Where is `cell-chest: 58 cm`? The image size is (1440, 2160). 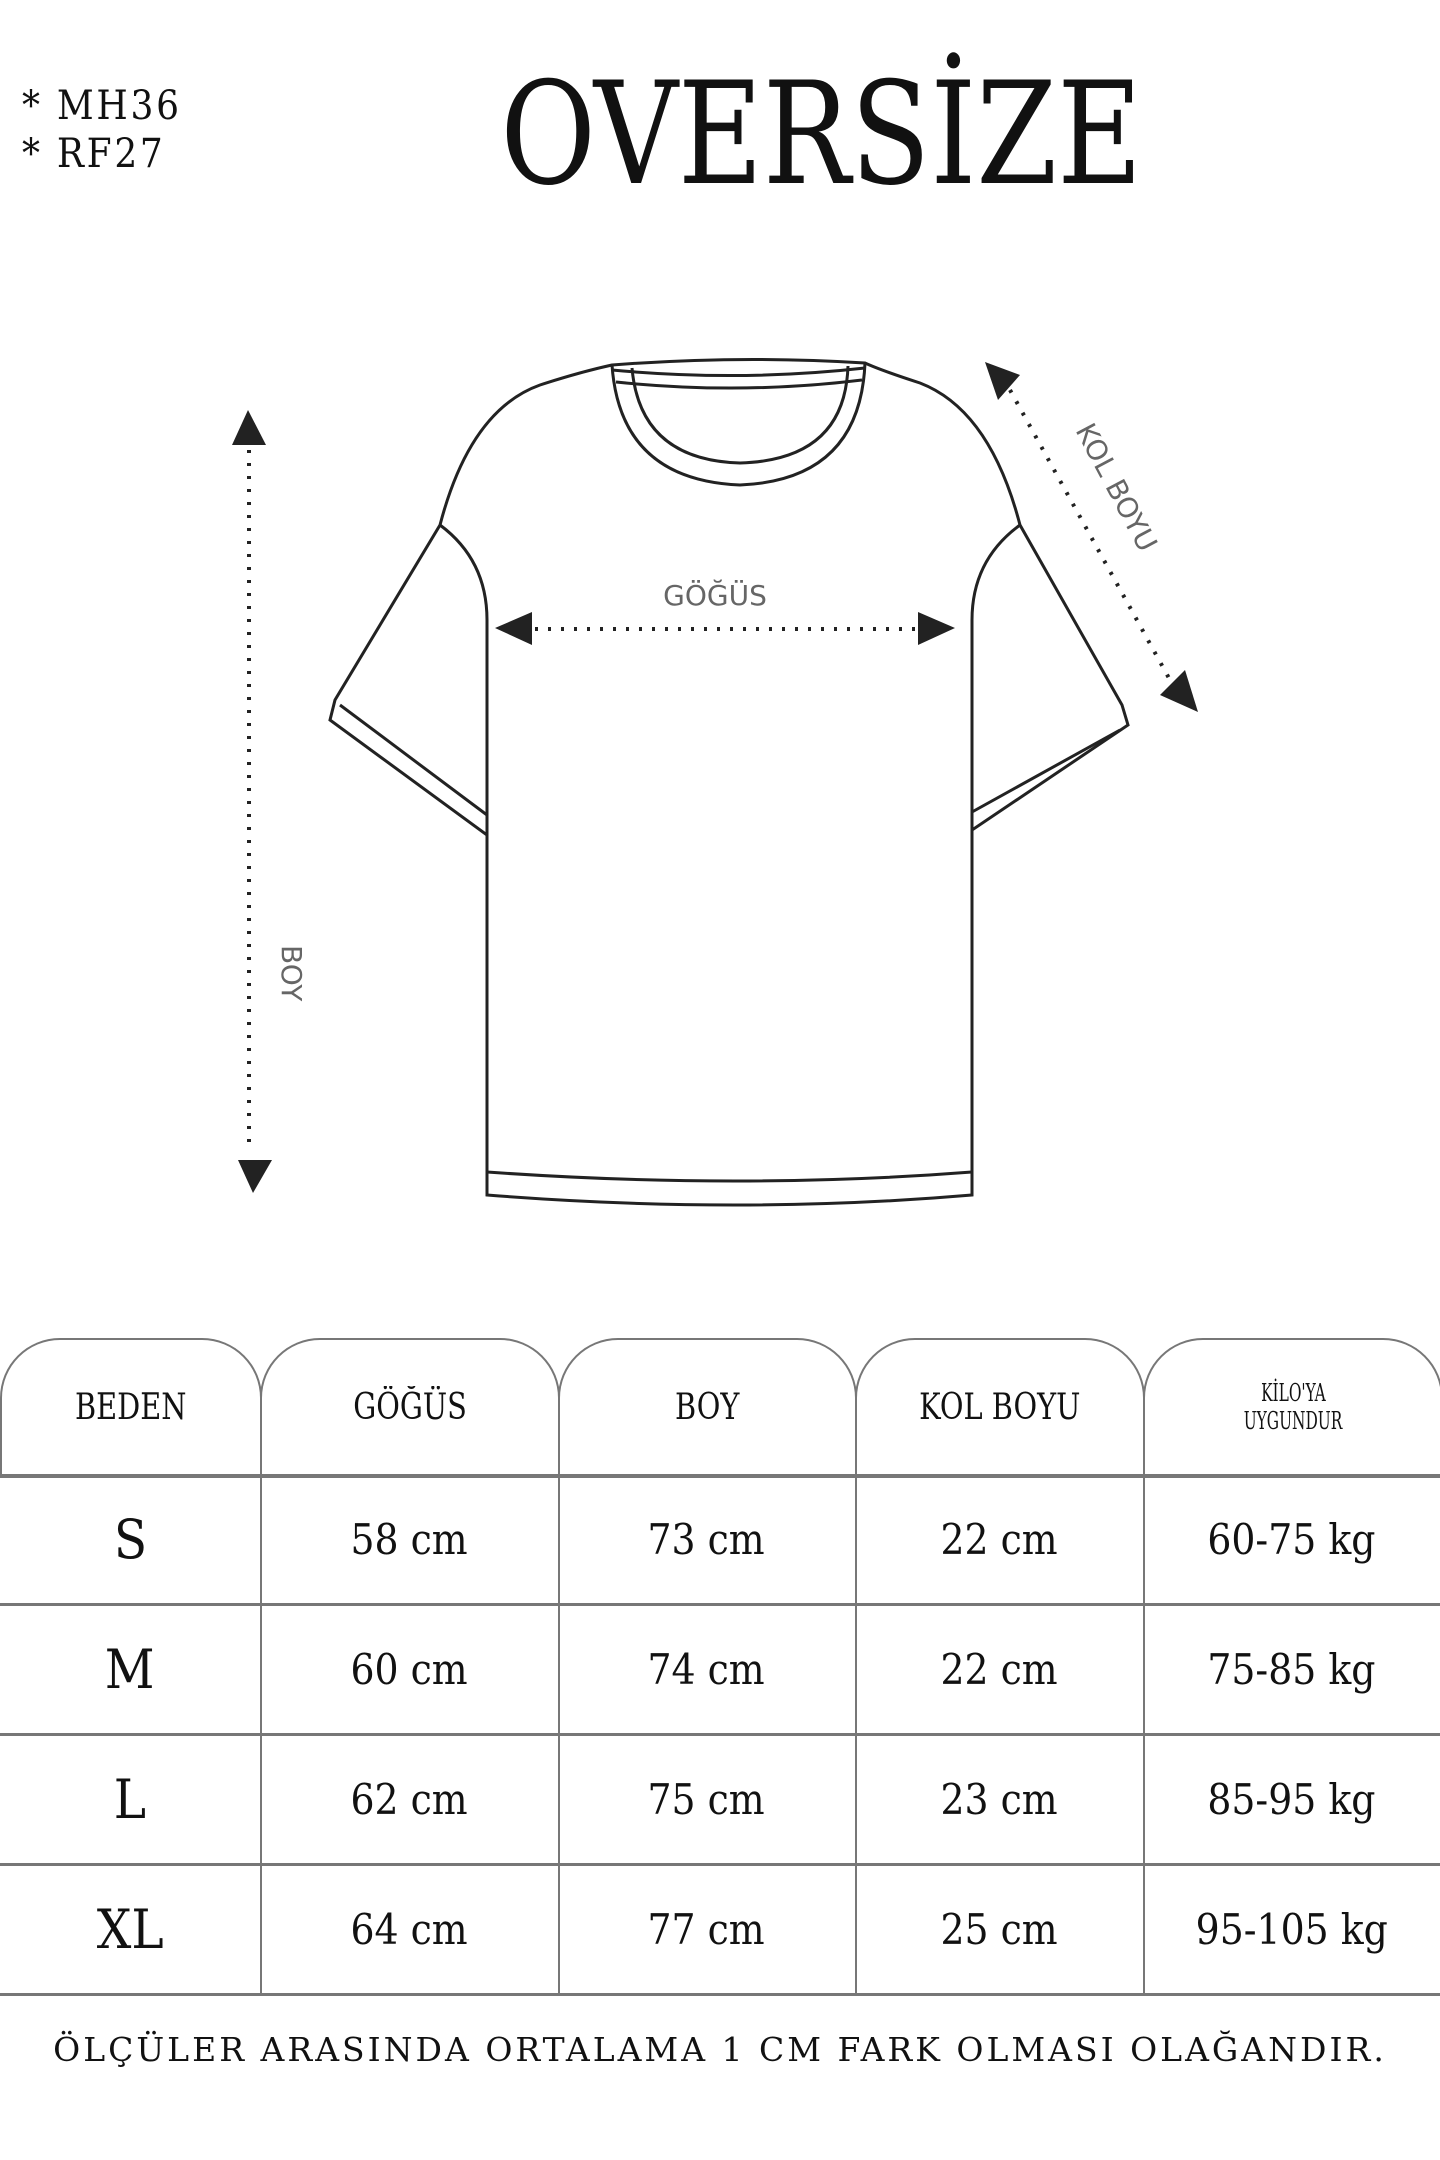 cell-chest: 58 cm is located at coordinates (410, 1539).